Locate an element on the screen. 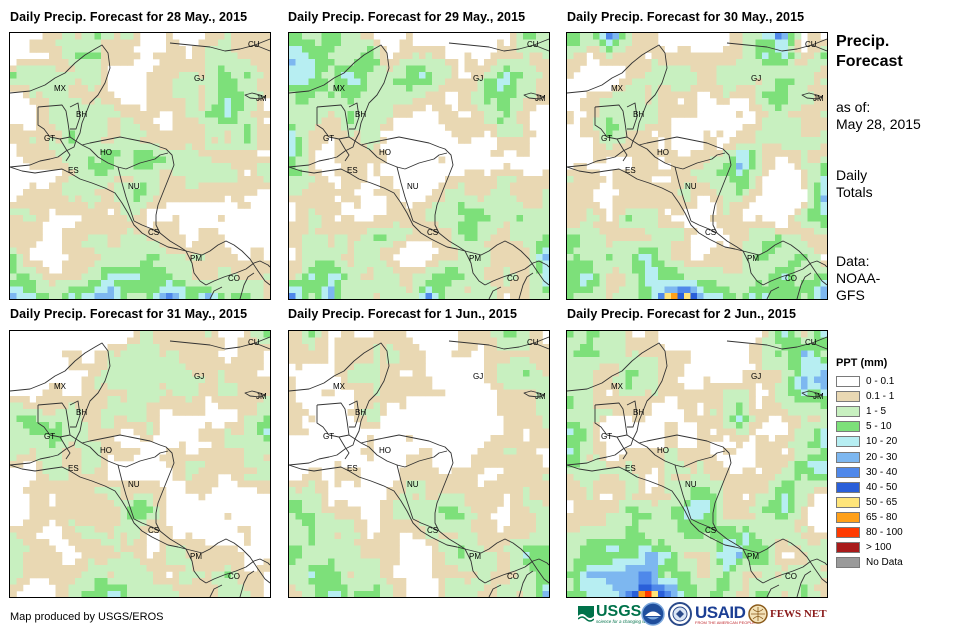  forecast-map-4: CU GJ MX JM BH GT HO ES NU CS PM CO is located at coordinates (140, 464).